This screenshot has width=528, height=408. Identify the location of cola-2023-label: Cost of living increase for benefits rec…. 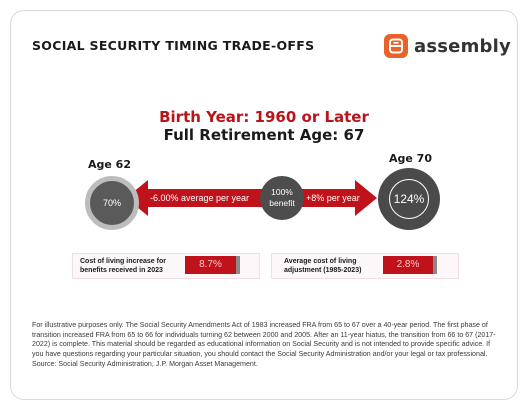
(123, 266).